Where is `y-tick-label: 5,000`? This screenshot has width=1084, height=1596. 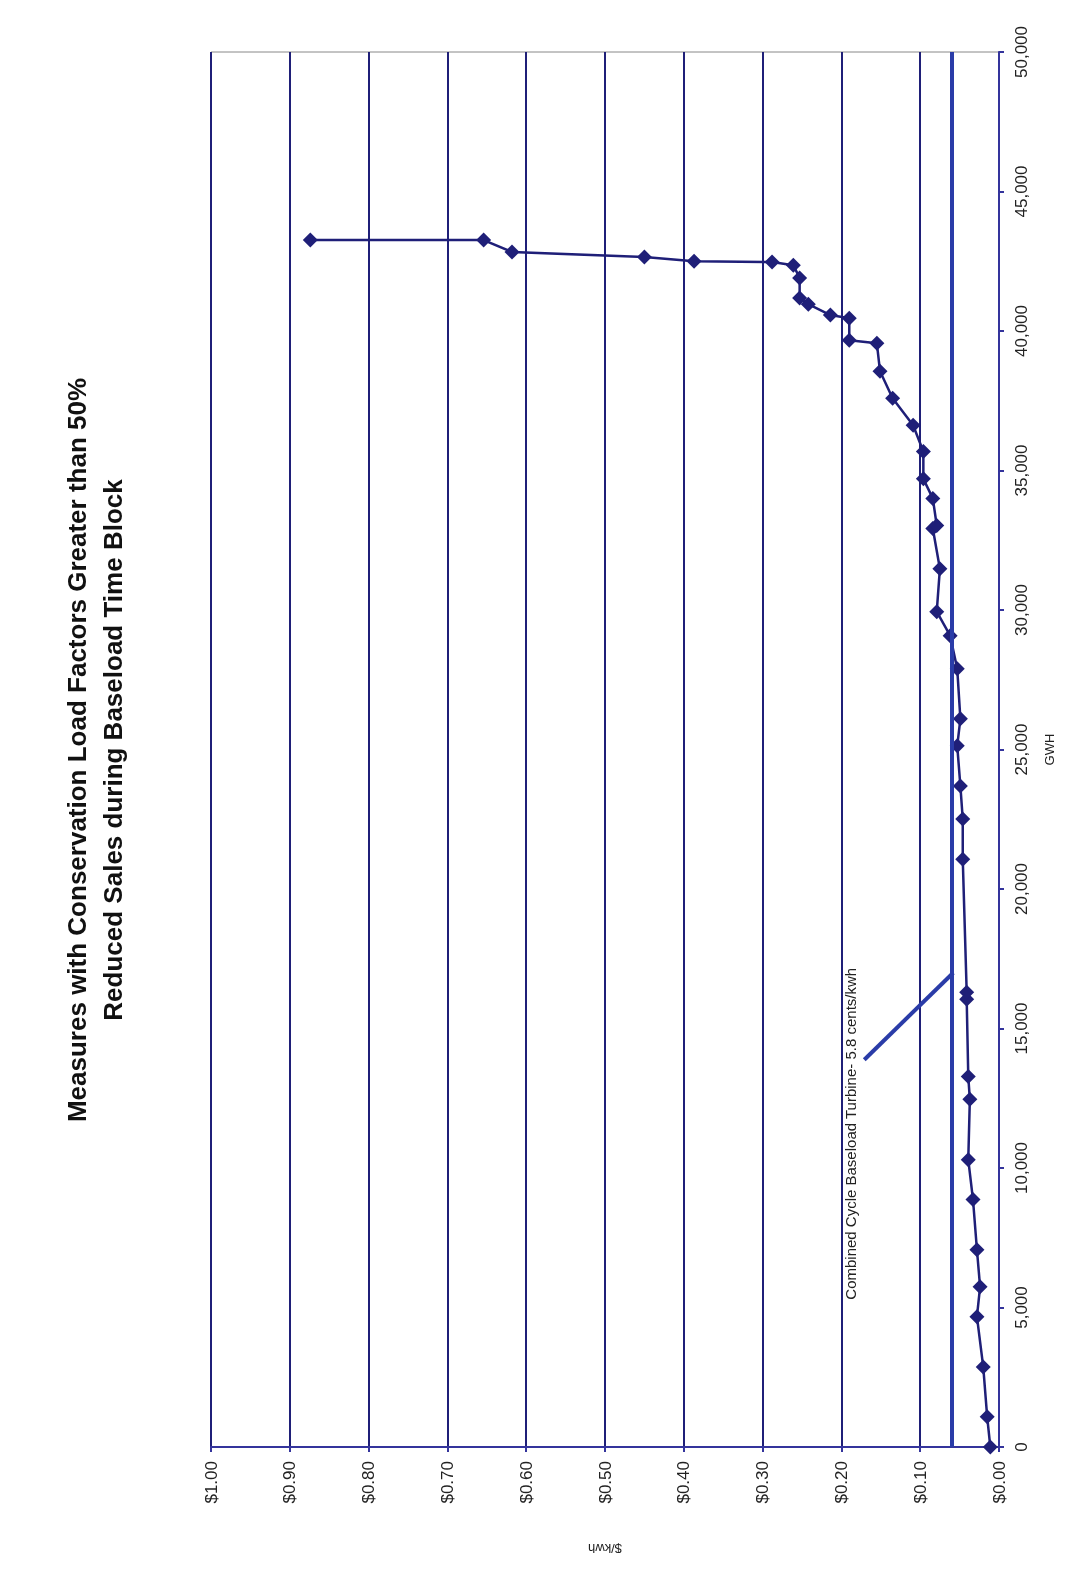
y-tick-label: 5,000 is located at coordinates (1021, 1307).